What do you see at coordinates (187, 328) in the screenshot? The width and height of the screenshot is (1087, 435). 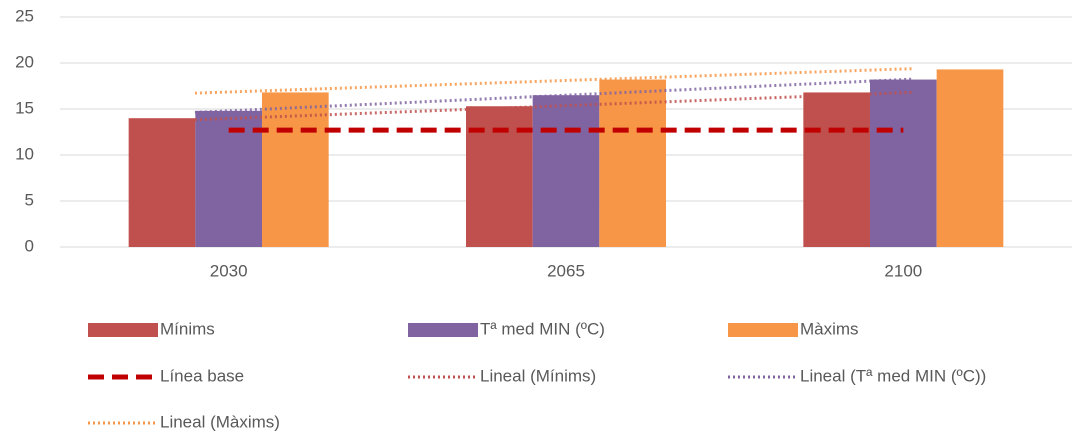 I see `legend-label: Mínims` at bounding box center [187, 328].